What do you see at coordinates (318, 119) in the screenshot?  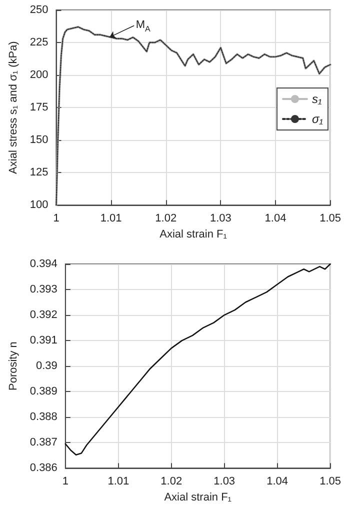 I see `legend-label: σ₁` at bounding box center [318, 119].